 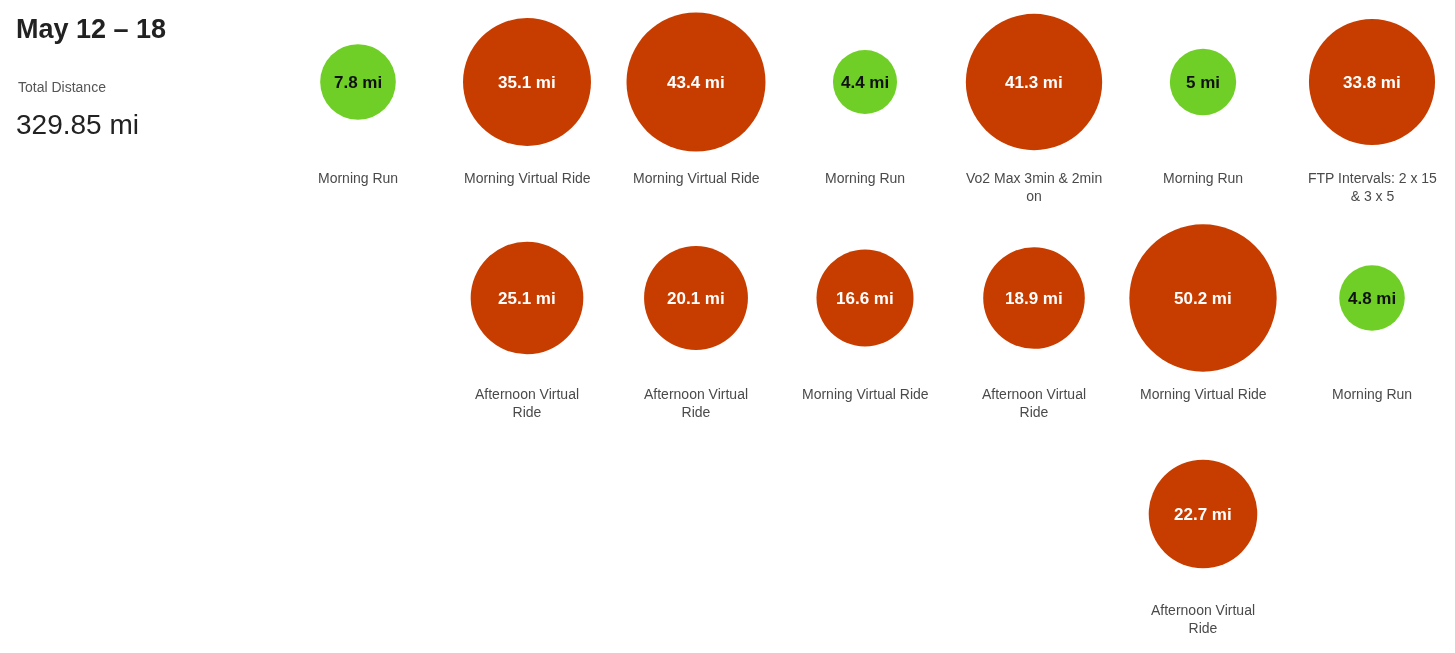 What do you see at coordinates (1203, 82) in the screenshot?
I see `data-label: 5 mi` at bounding box center [1203, 82].